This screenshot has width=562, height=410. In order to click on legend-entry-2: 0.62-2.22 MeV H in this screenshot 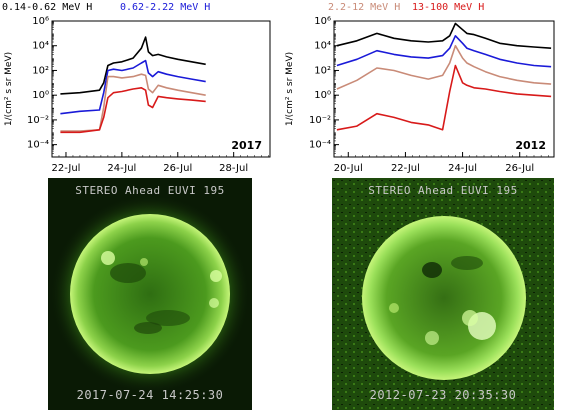, I will do `click(165, 7)`.